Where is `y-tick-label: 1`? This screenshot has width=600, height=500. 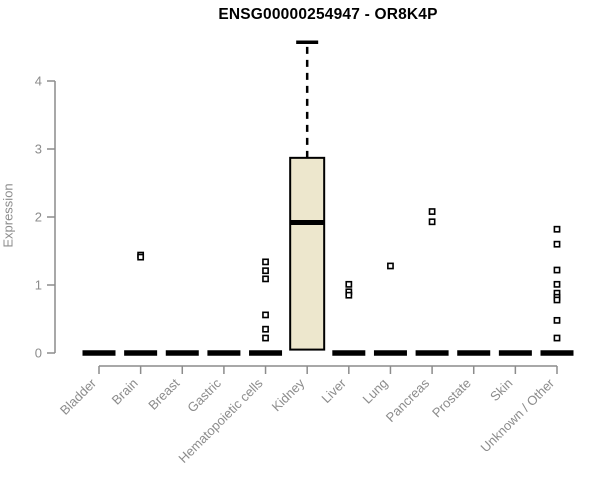 y-tick-label: 1 is located at coordinates (38, 285).